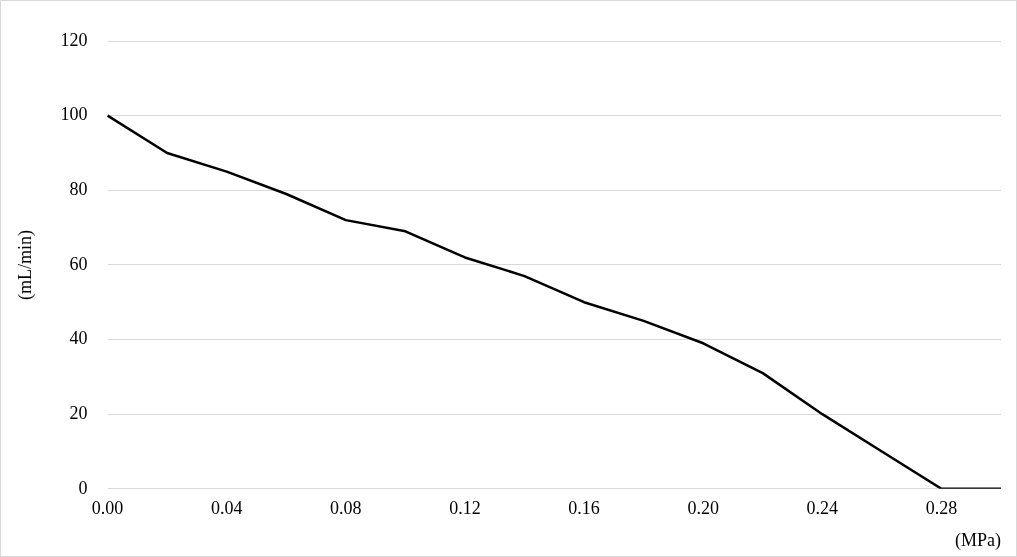 The width and height of the screenshot is (1017, 557). What do you see at coordinates (226, 508) in the screenshot?
I see `x-tick-label: 0.04` at bounding box center [226, 508].